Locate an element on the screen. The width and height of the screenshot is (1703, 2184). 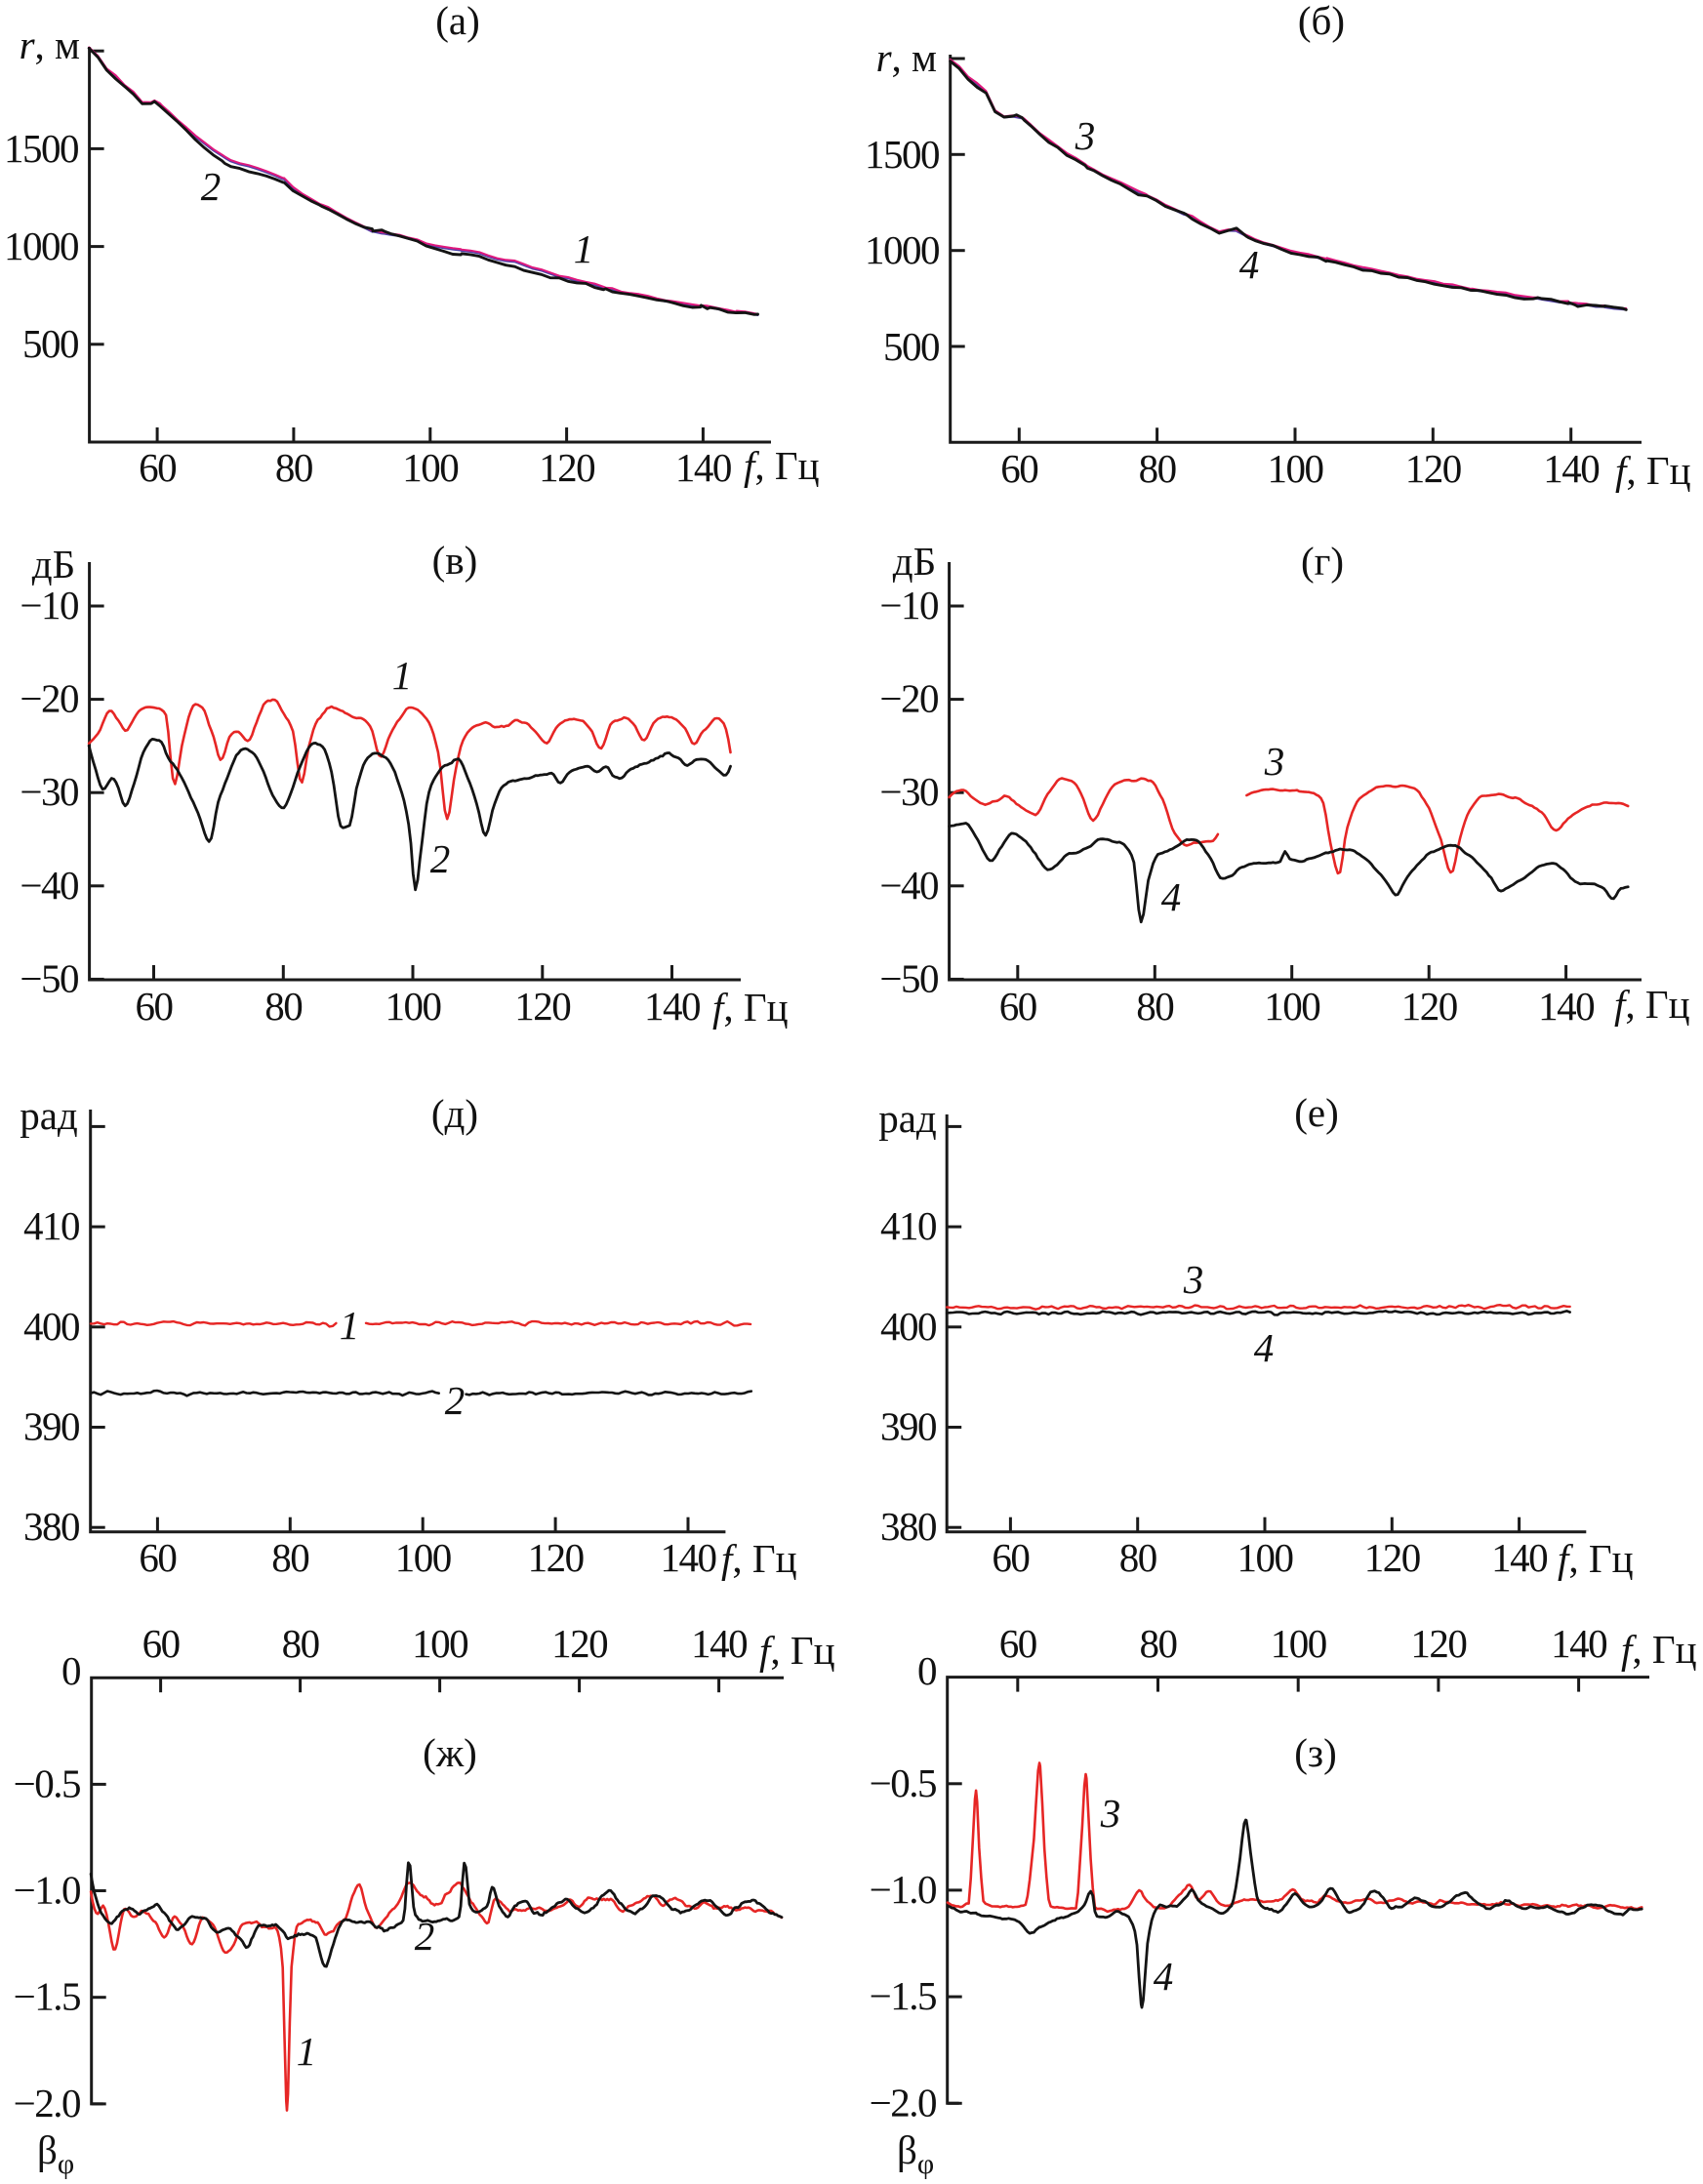
svg-text: (в) is located at coordinates (455, 560).